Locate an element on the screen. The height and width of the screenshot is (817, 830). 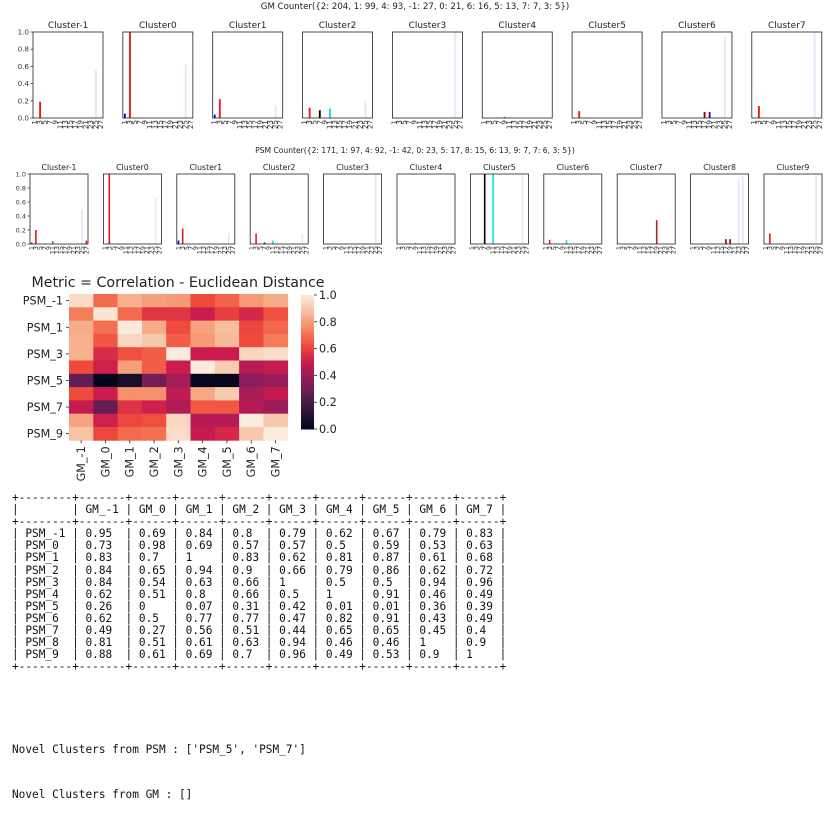
psm-panel-title: Cluster7 is located at coordinates (646, 167).